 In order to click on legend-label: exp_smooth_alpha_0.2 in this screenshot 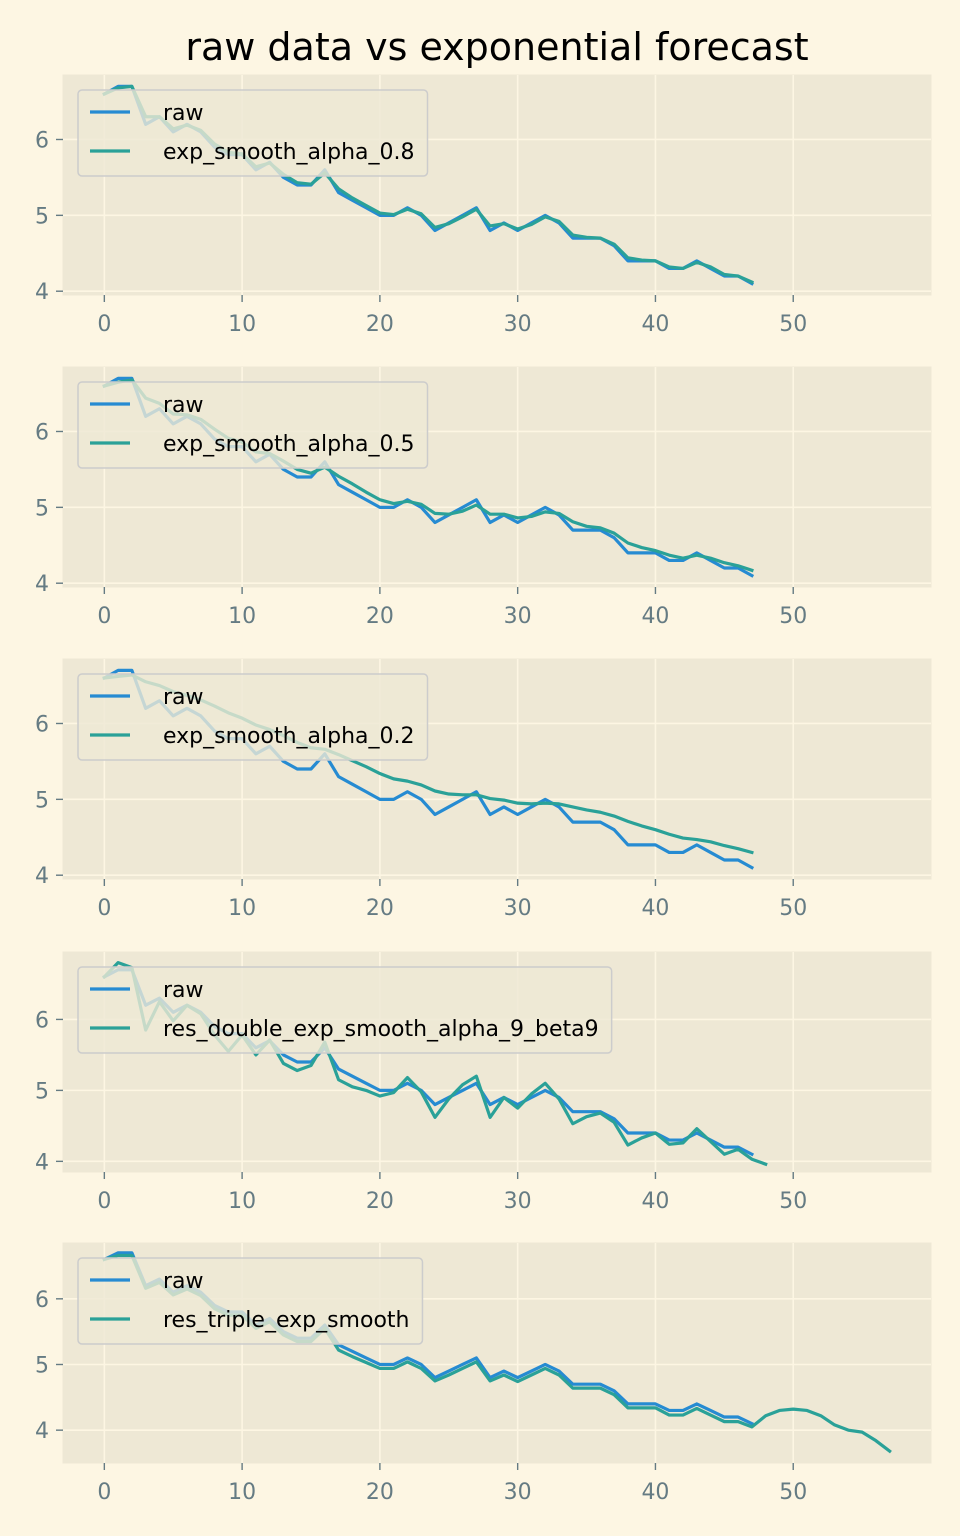, I will do `click(289, 736)`.